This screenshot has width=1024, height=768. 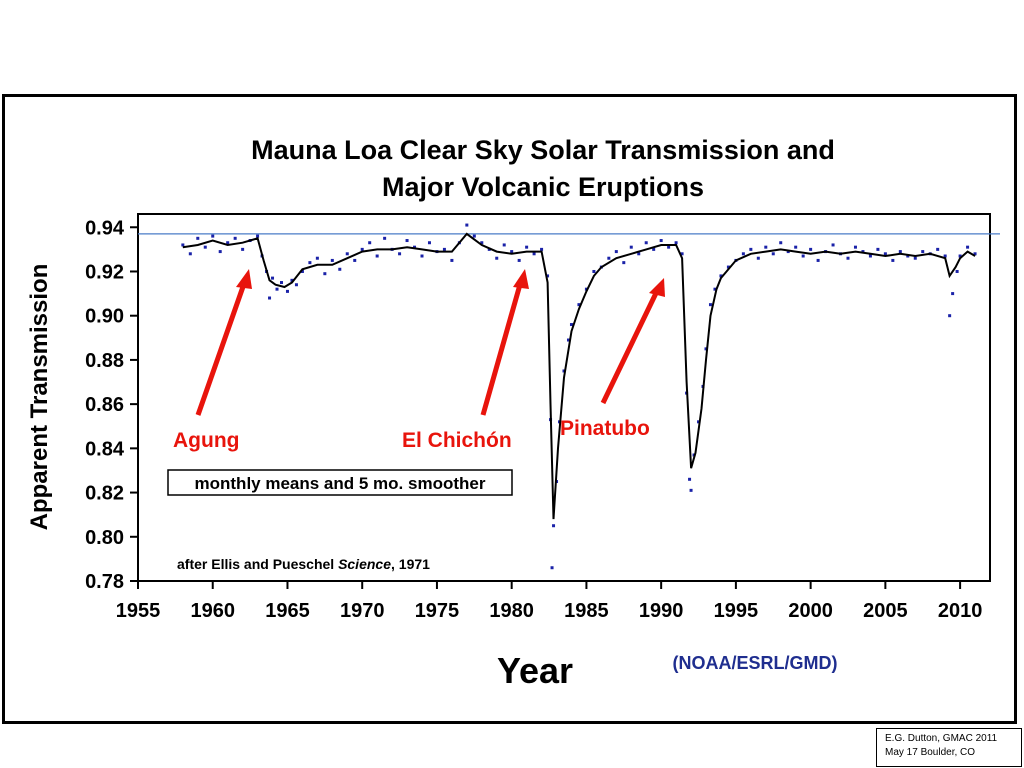 What do you see at coordinates (410, 564) in the screenshot?
I see `credit-suffix: , 1971` at bounding box center [410, 564].